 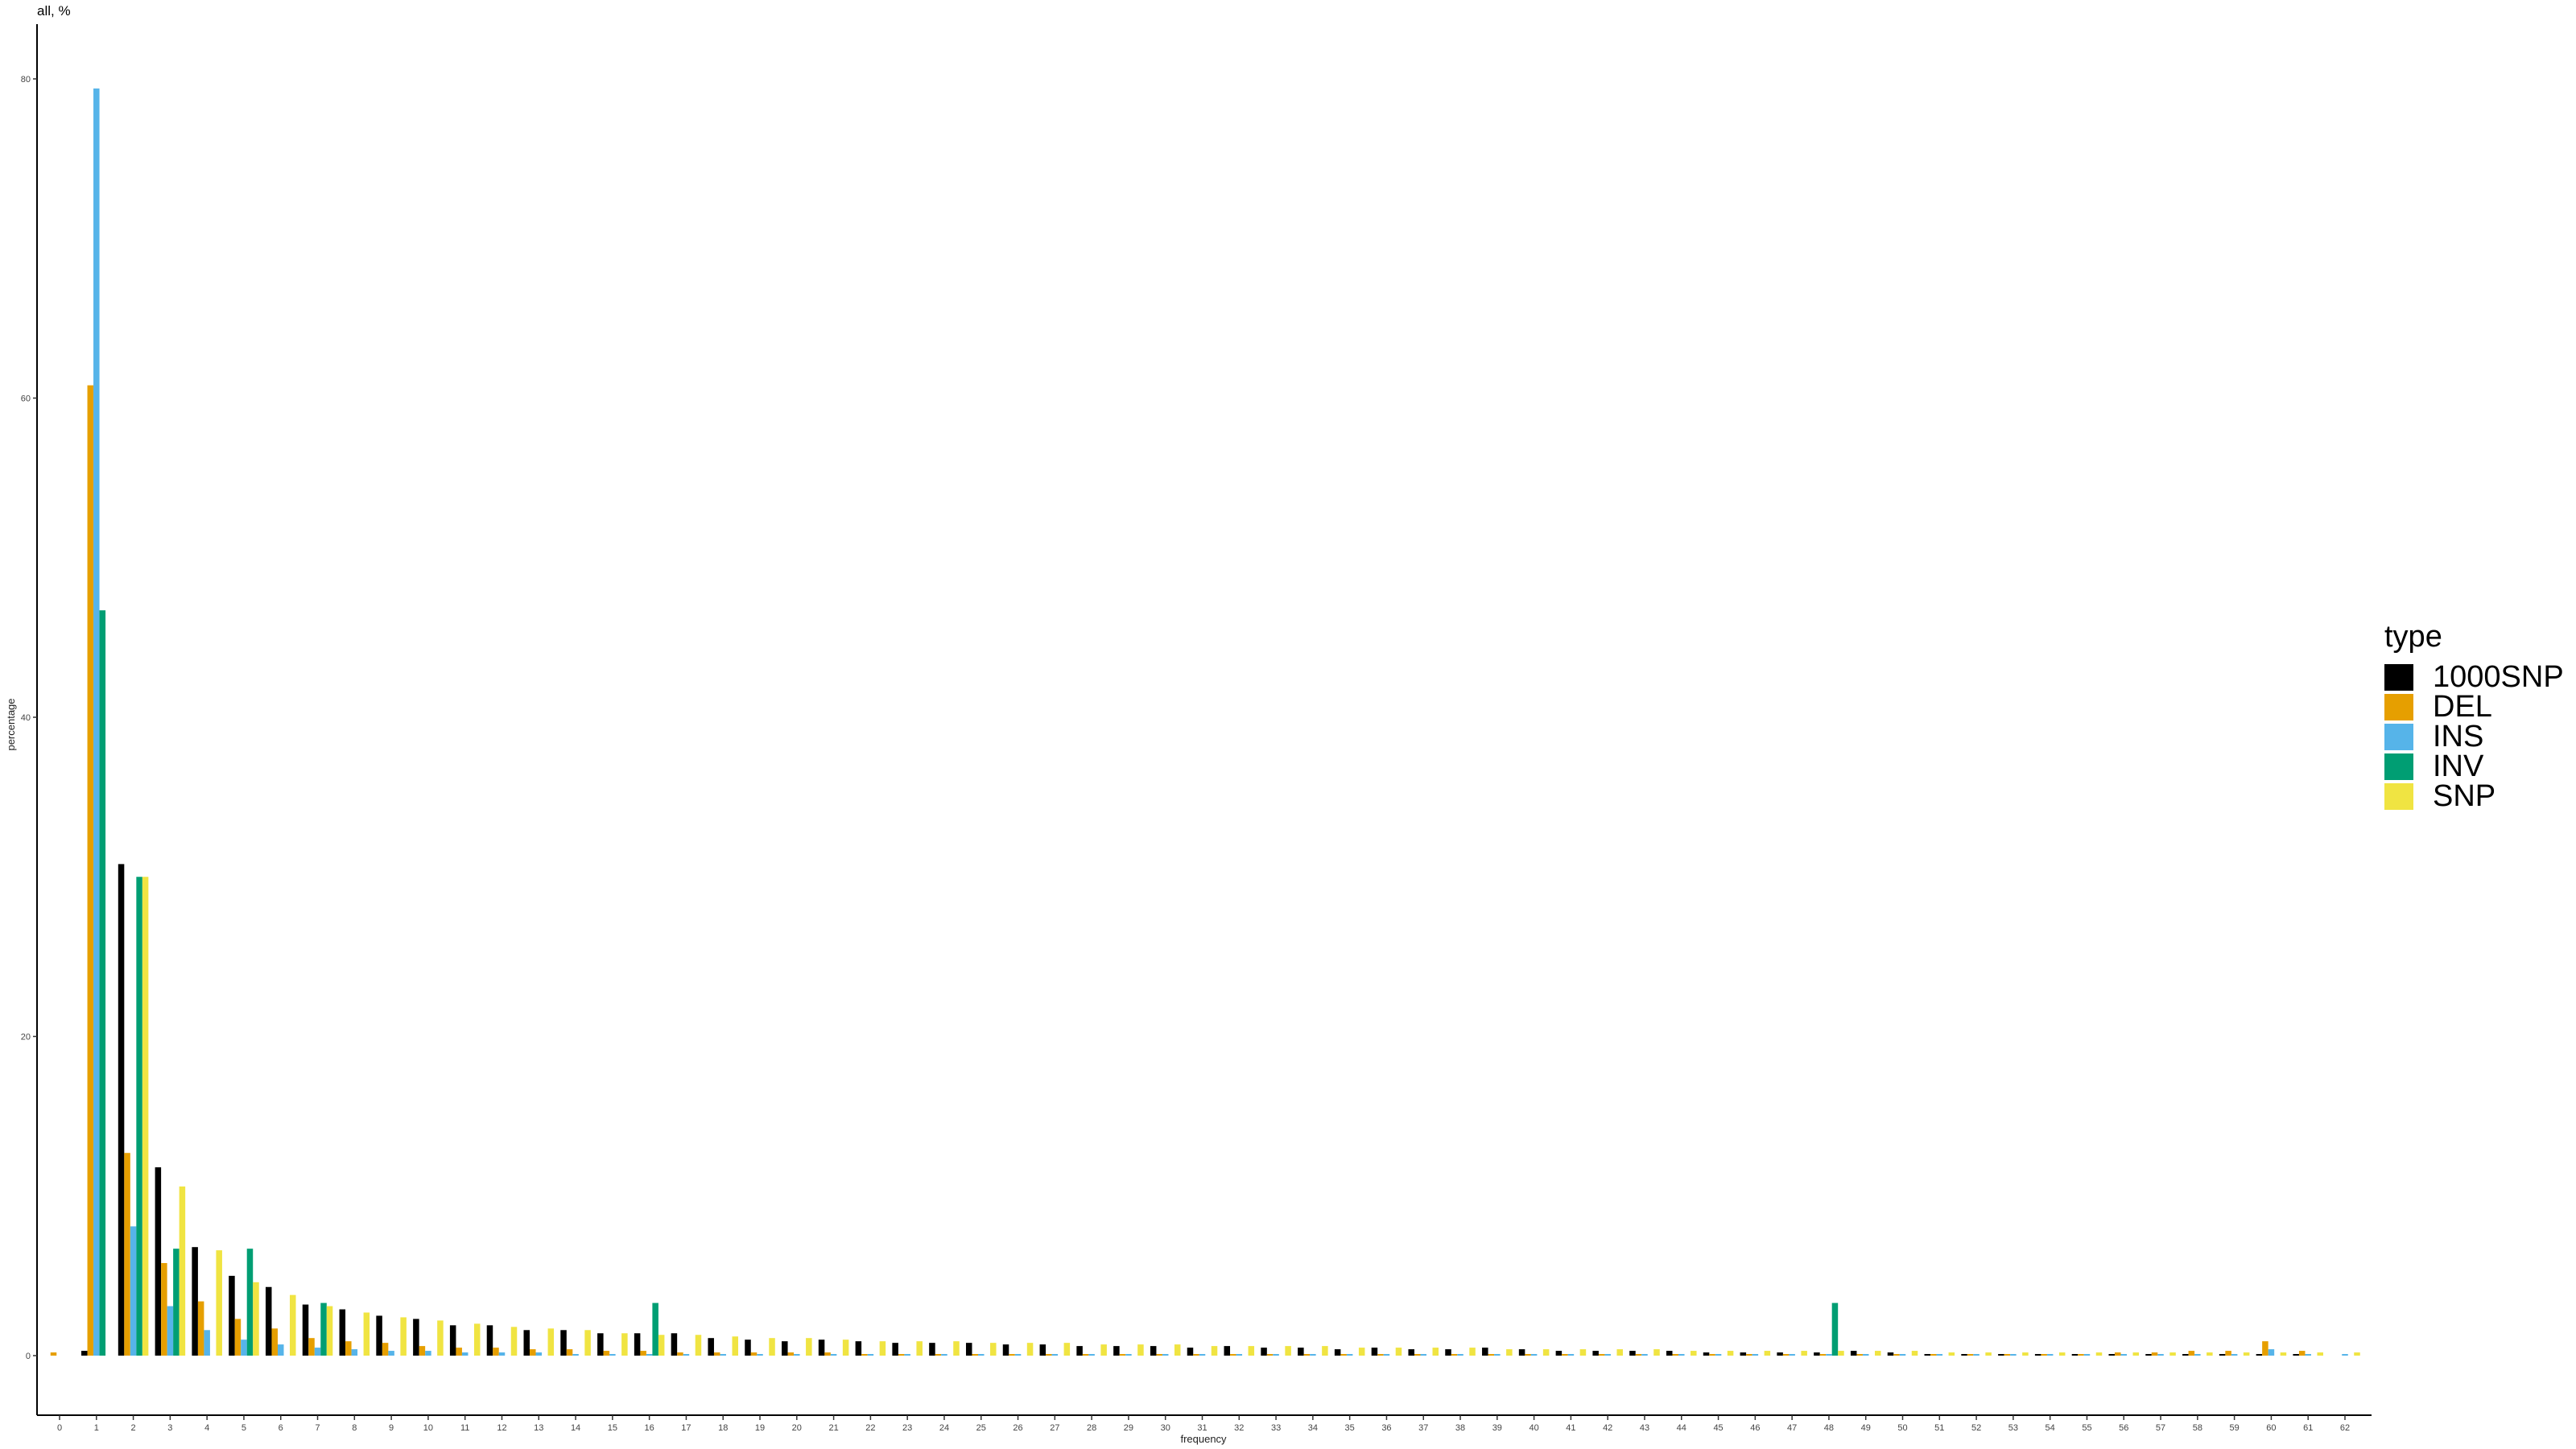 What do you see at coordinates (1866, 1428) in the screenshot?
I see `x-tick-label: 49` at bounding box center [1866, 1428].